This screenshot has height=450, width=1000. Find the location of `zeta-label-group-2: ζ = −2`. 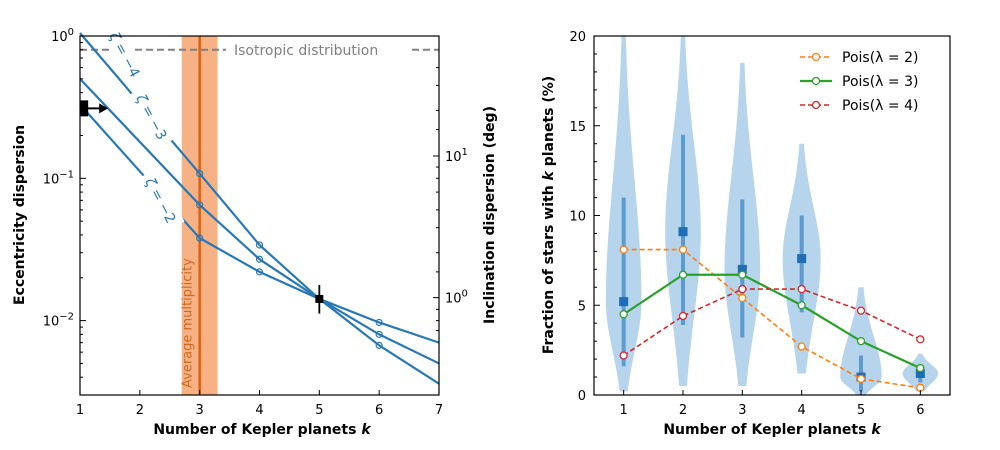

zeta-label-group-2: ζ = −2 is located at coordinates (161, 200).